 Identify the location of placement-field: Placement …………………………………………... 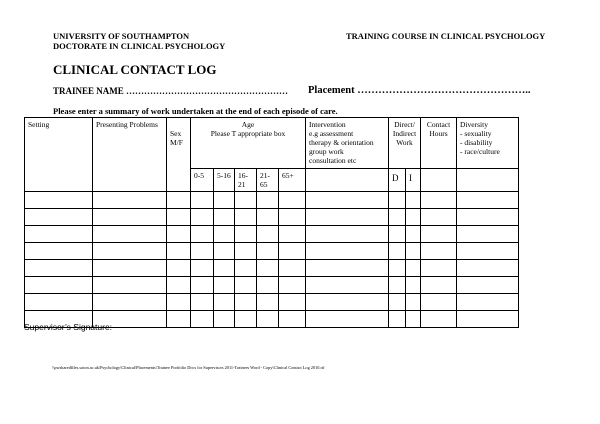
(419, 90).